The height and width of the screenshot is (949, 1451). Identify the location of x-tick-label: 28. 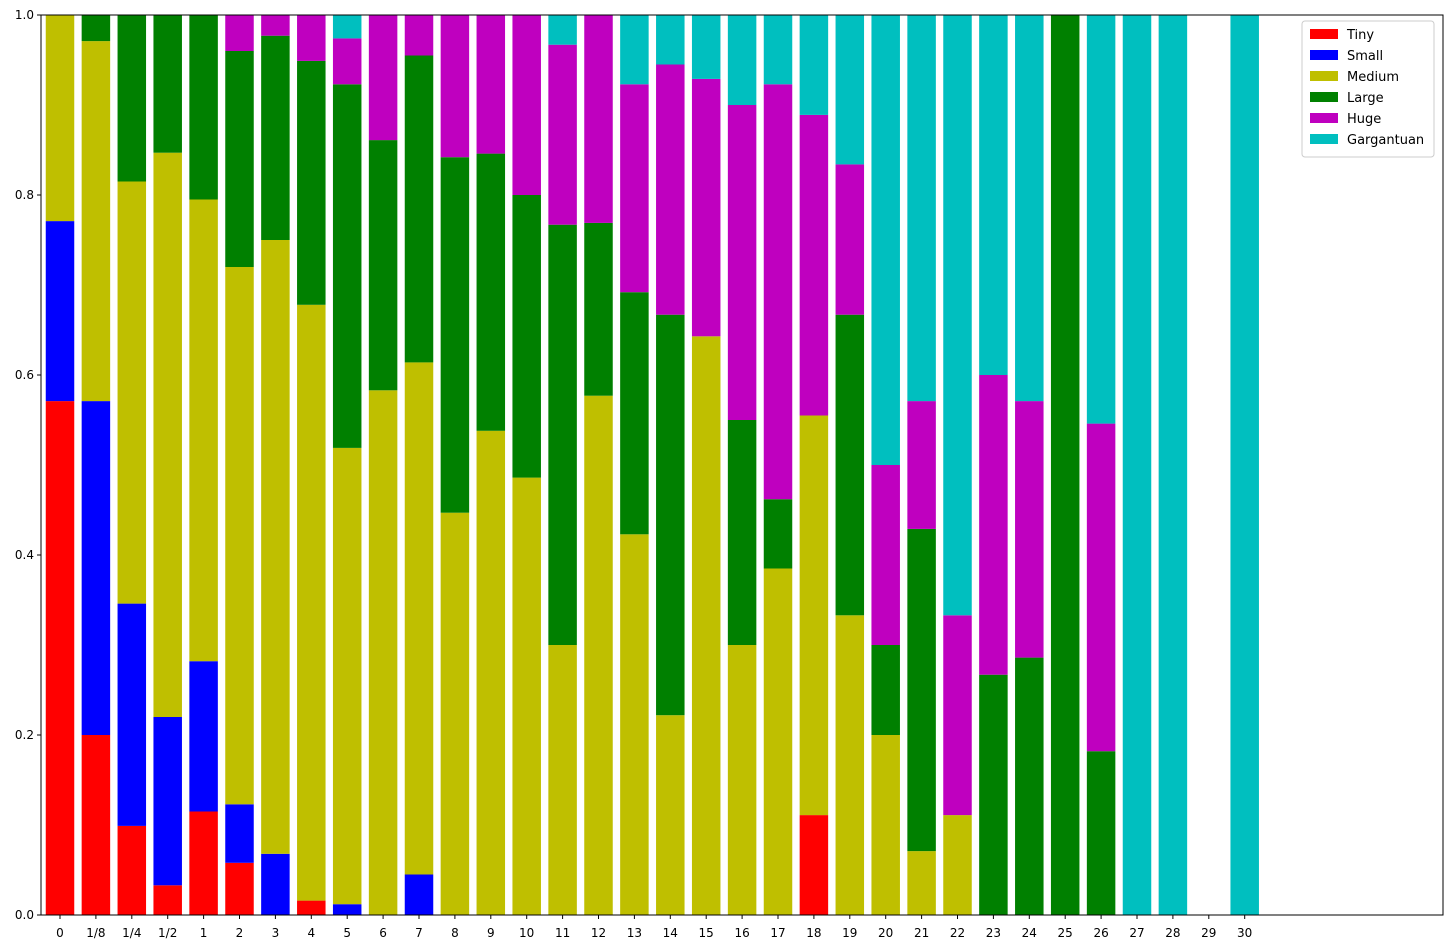
(1172, 933).